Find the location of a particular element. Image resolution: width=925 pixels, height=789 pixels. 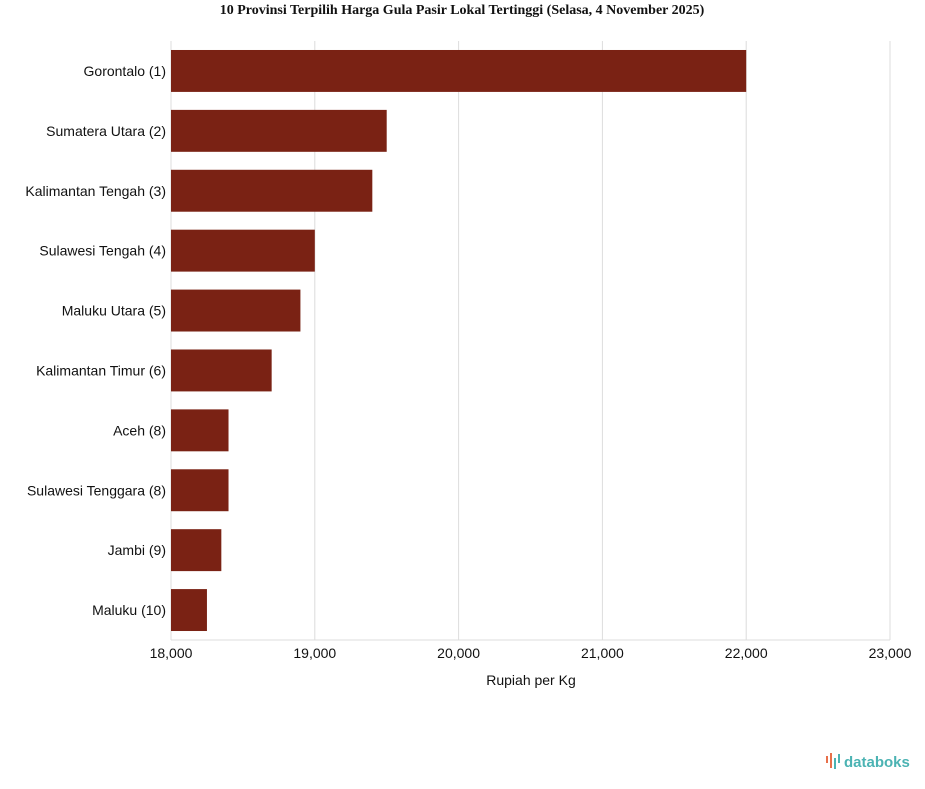

category-label: Jambi (9) is located at coordinates (137, 550).